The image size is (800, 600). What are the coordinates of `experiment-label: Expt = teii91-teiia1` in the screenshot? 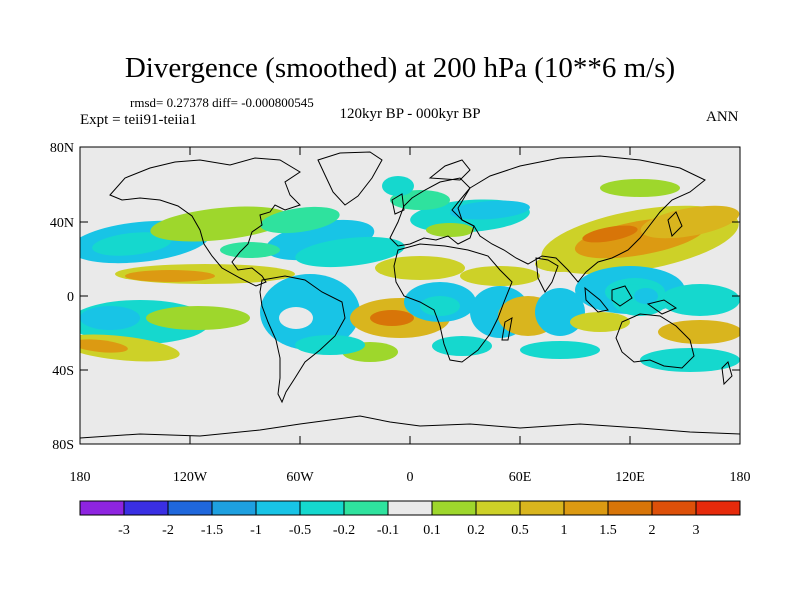 It's located at (138, 120).